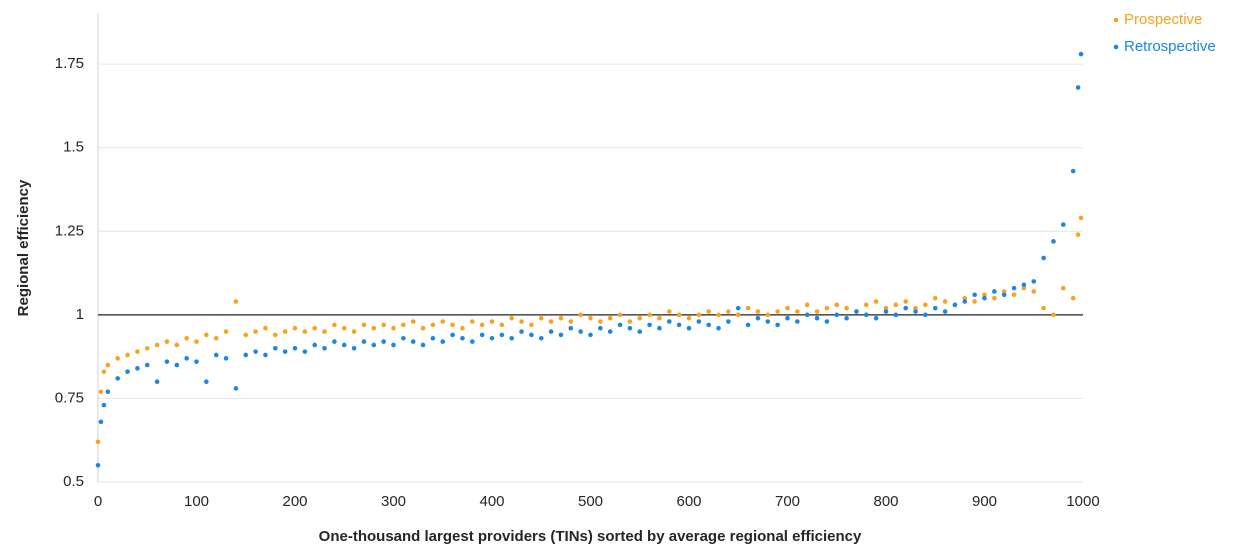 Image resolution: width=1240 pixels, height=546 pixels. Describe the element at coordinates (688, 501) in the screenshot. I see `x-tick-label: 600` at that location.